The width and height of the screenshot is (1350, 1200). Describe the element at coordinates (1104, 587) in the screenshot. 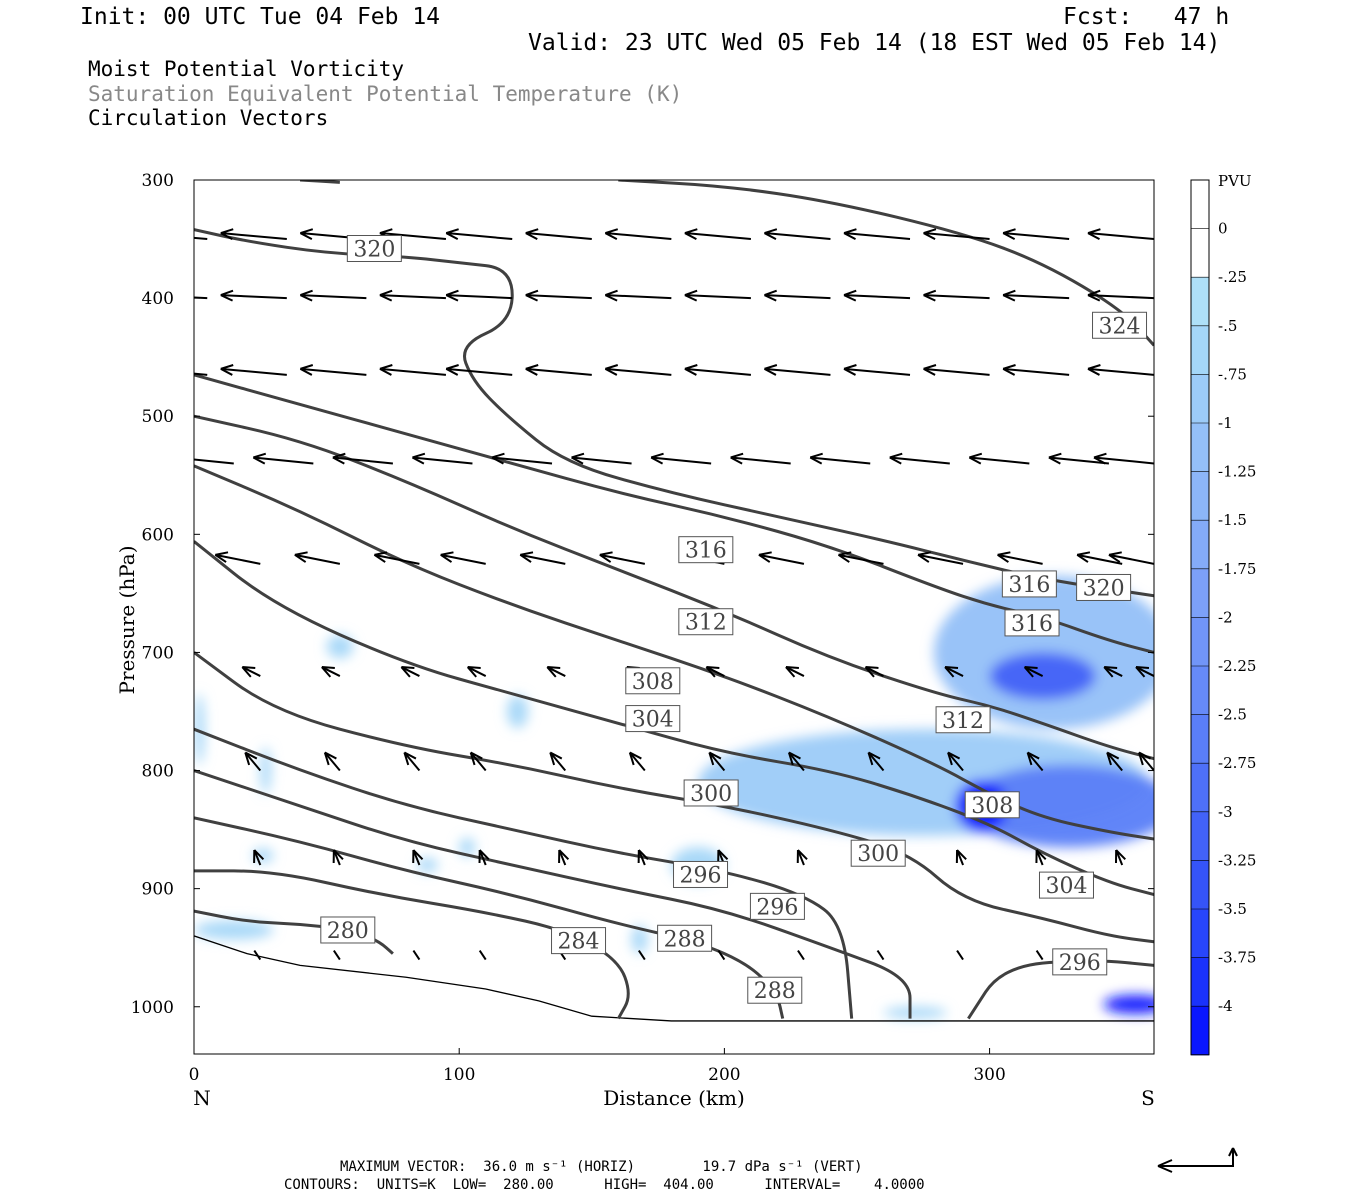

I see `contour-label-320: 320` at that location.